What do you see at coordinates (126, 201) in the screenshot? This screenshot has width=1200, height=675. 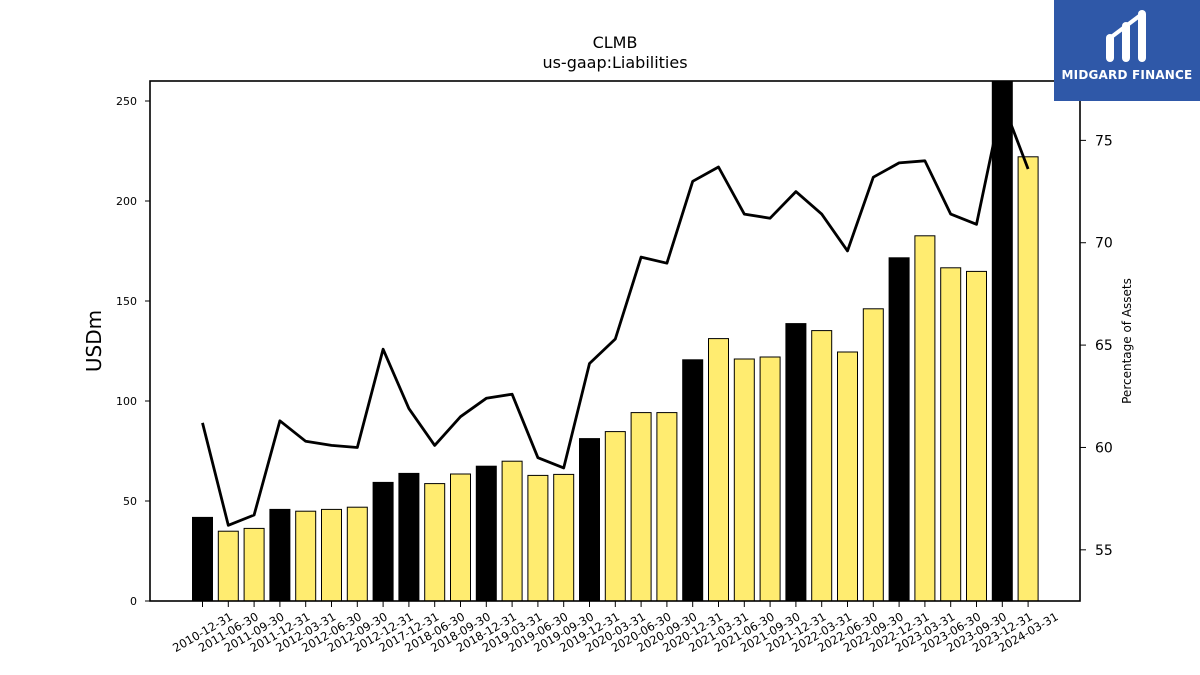 I see `y-tick-label: 200` at bounding box center [126, 201].